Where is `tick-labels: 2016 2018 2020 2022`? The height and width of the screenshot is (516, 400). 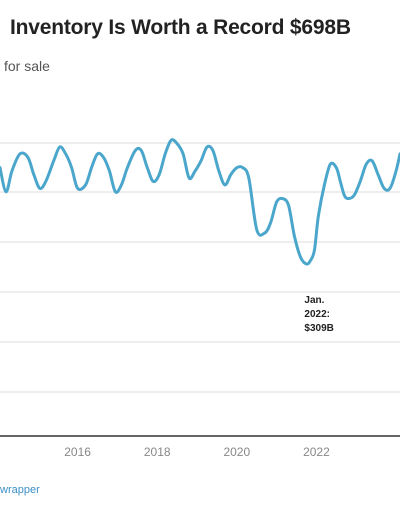
tick-labels: 2016 2018 2020 2022 is located at coordinates (197, 452).